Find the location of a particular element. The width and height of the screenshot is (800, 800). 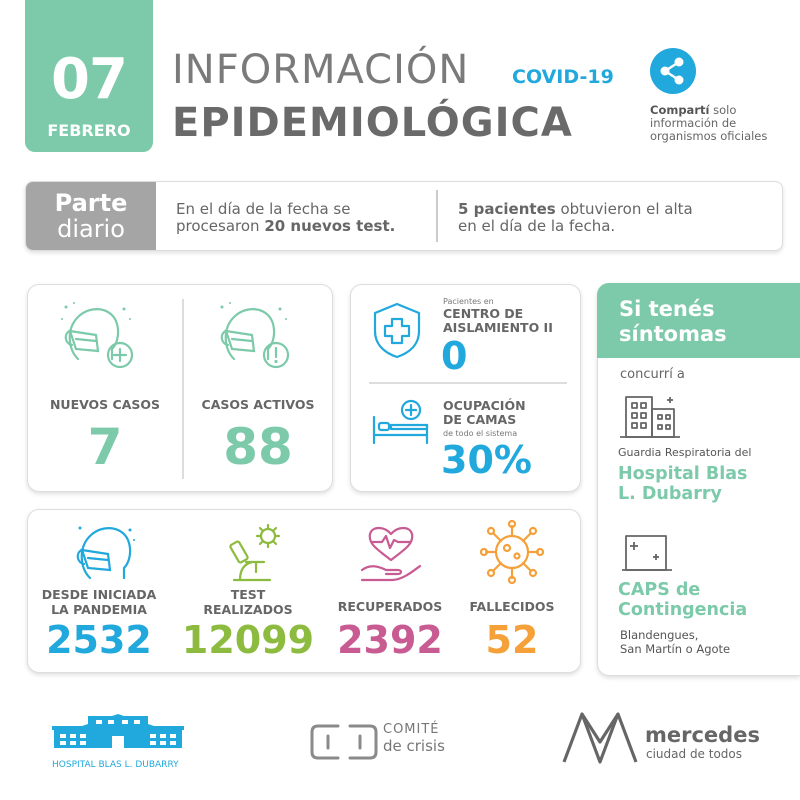

daily-tag-line2: diario is located at coordinates (91, 229).